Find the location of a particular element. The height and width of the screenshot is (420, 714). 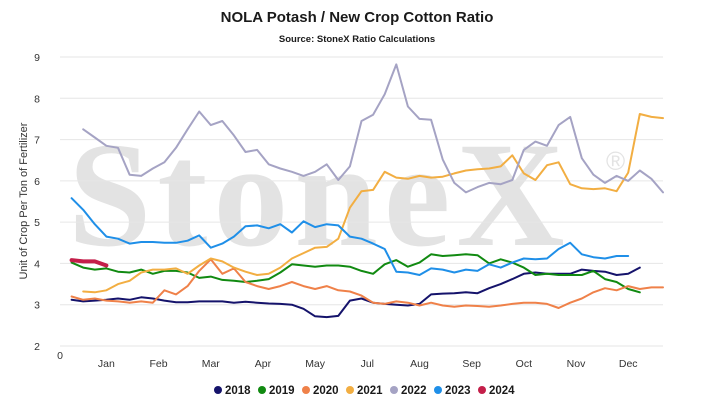

y-tick-label: 4 is located at coordinates (37, 264).